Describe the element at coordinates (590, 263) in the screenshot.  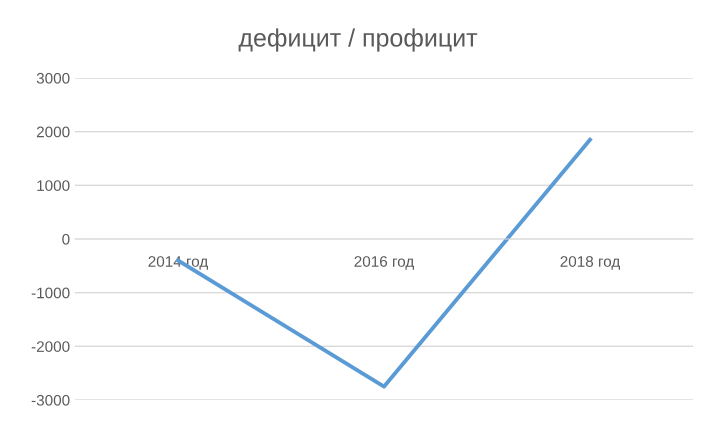
I see `x-tick-label: 2018 год` at that location.